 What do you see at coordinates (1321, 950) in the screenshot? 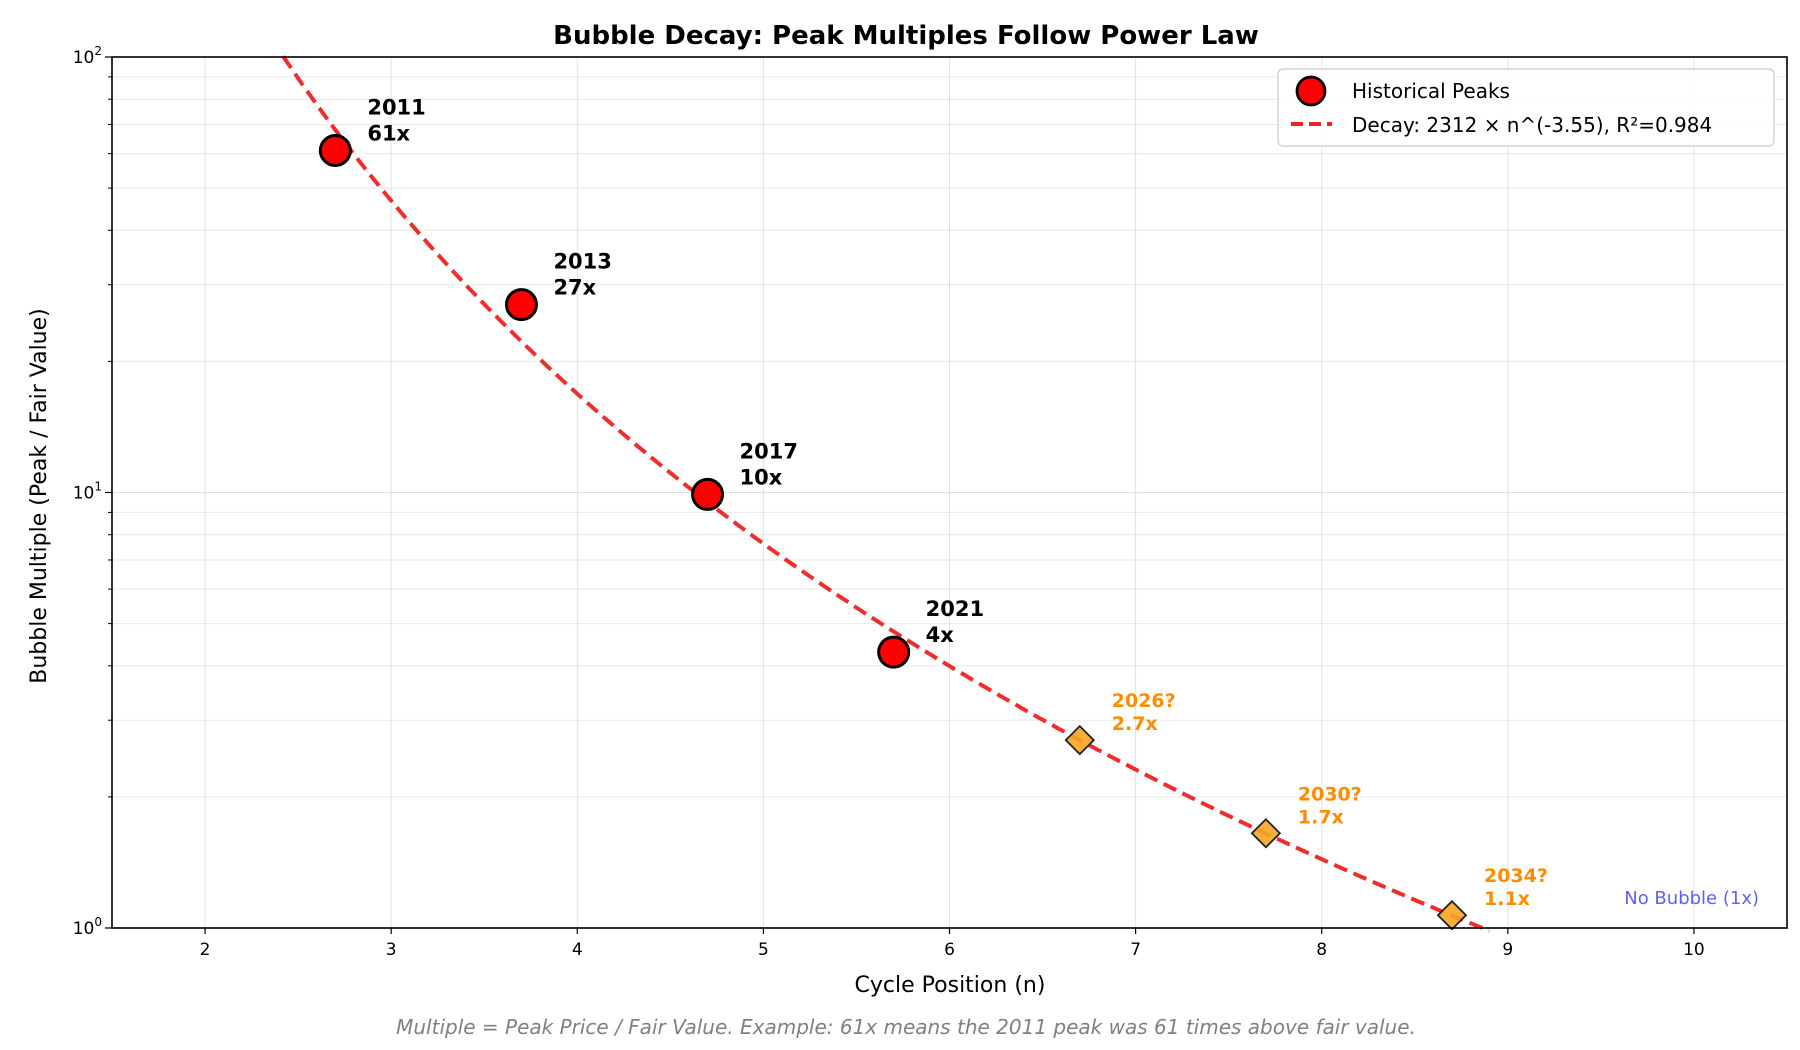
I see `x-tick-label: 8` at bounding box center [1321, 950].